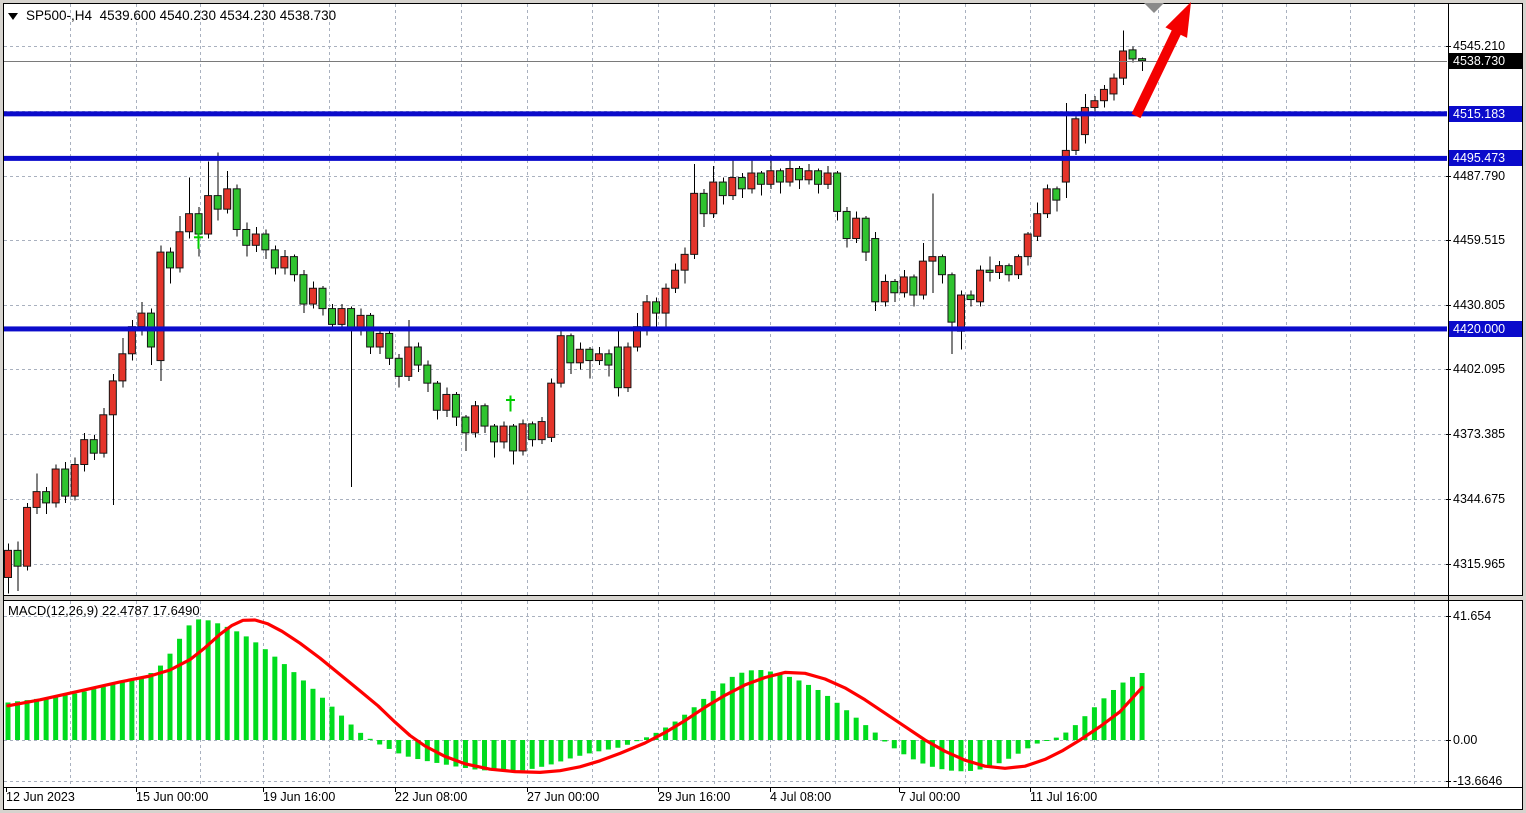 This screenshot has width=1526, height=813. What do you see at coordinates (53, 610) in the screenshot?
I see `macd-name: MACD(12,26,9)` at bounding box center [53, 610].